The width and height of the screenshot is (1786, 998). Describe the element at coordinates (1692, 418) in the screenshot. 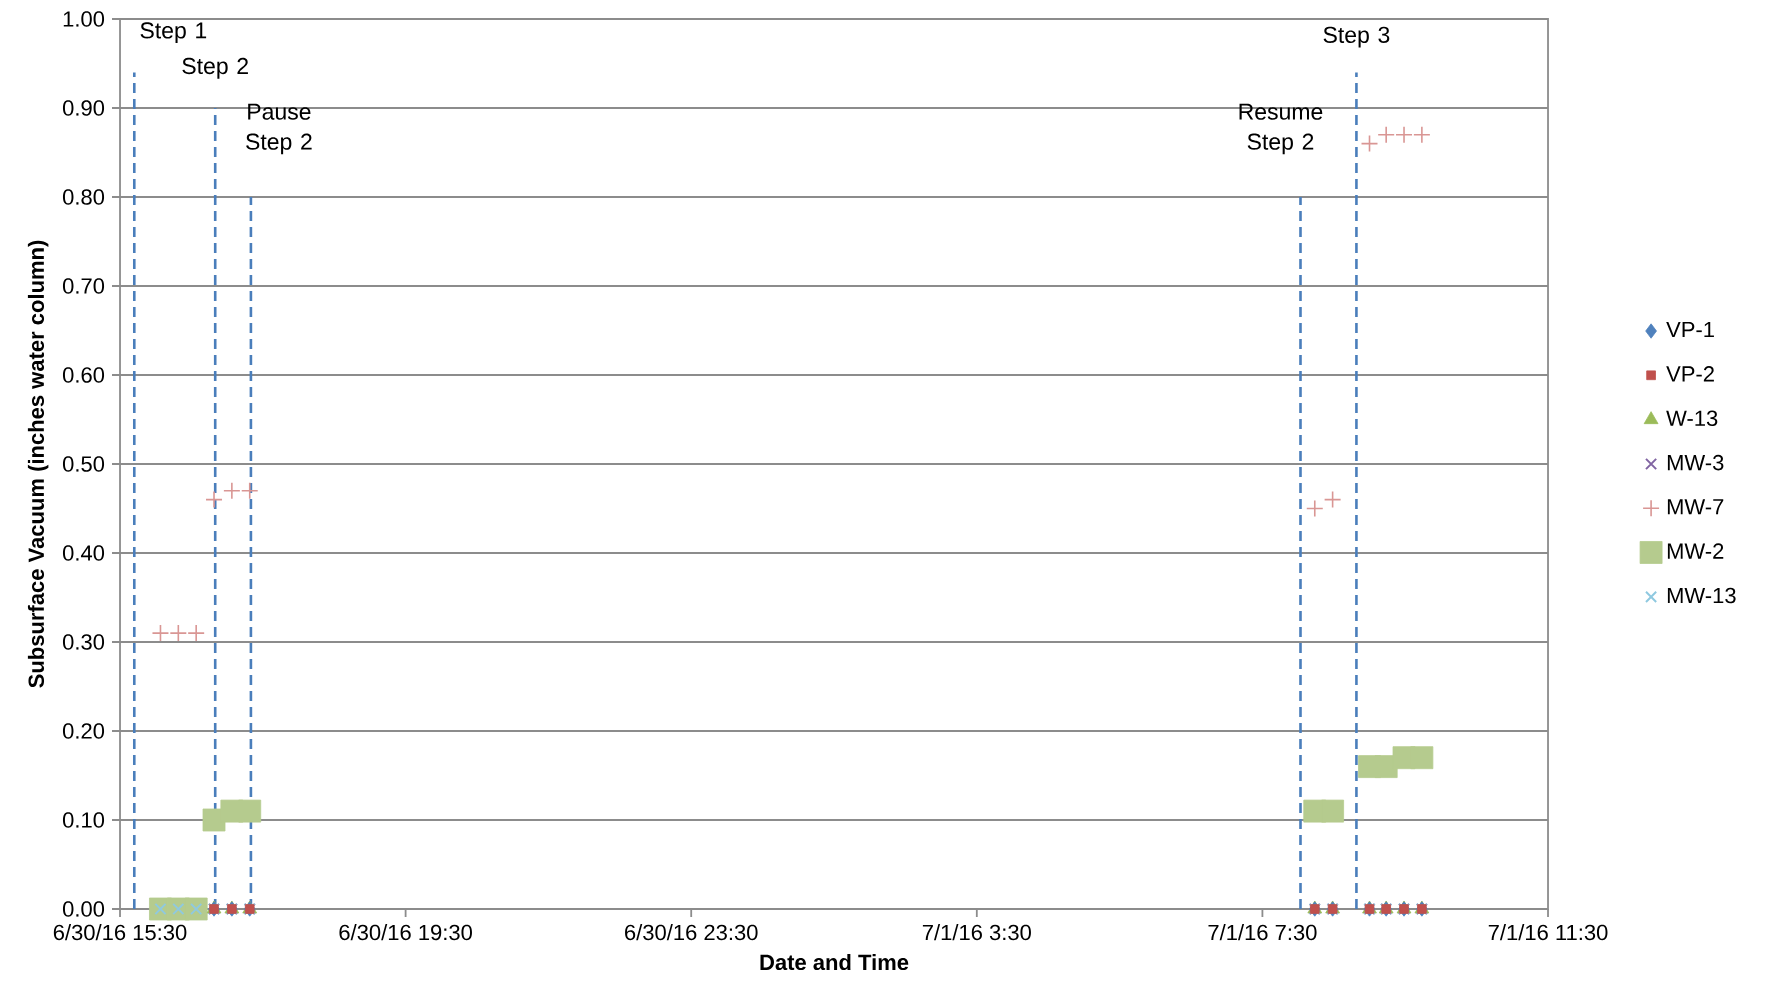

I see `legend-label: W-13` at that location.